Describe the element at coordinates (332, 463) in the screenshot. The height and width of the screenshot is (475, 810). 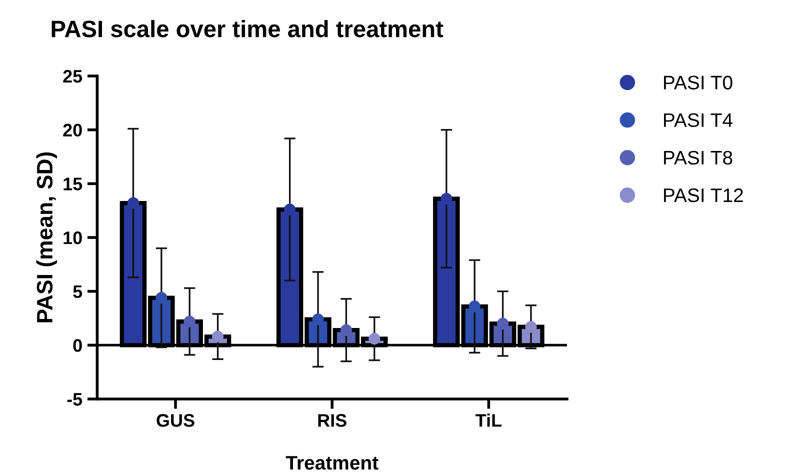
I see `x-axis-title: Treatment` at that location.